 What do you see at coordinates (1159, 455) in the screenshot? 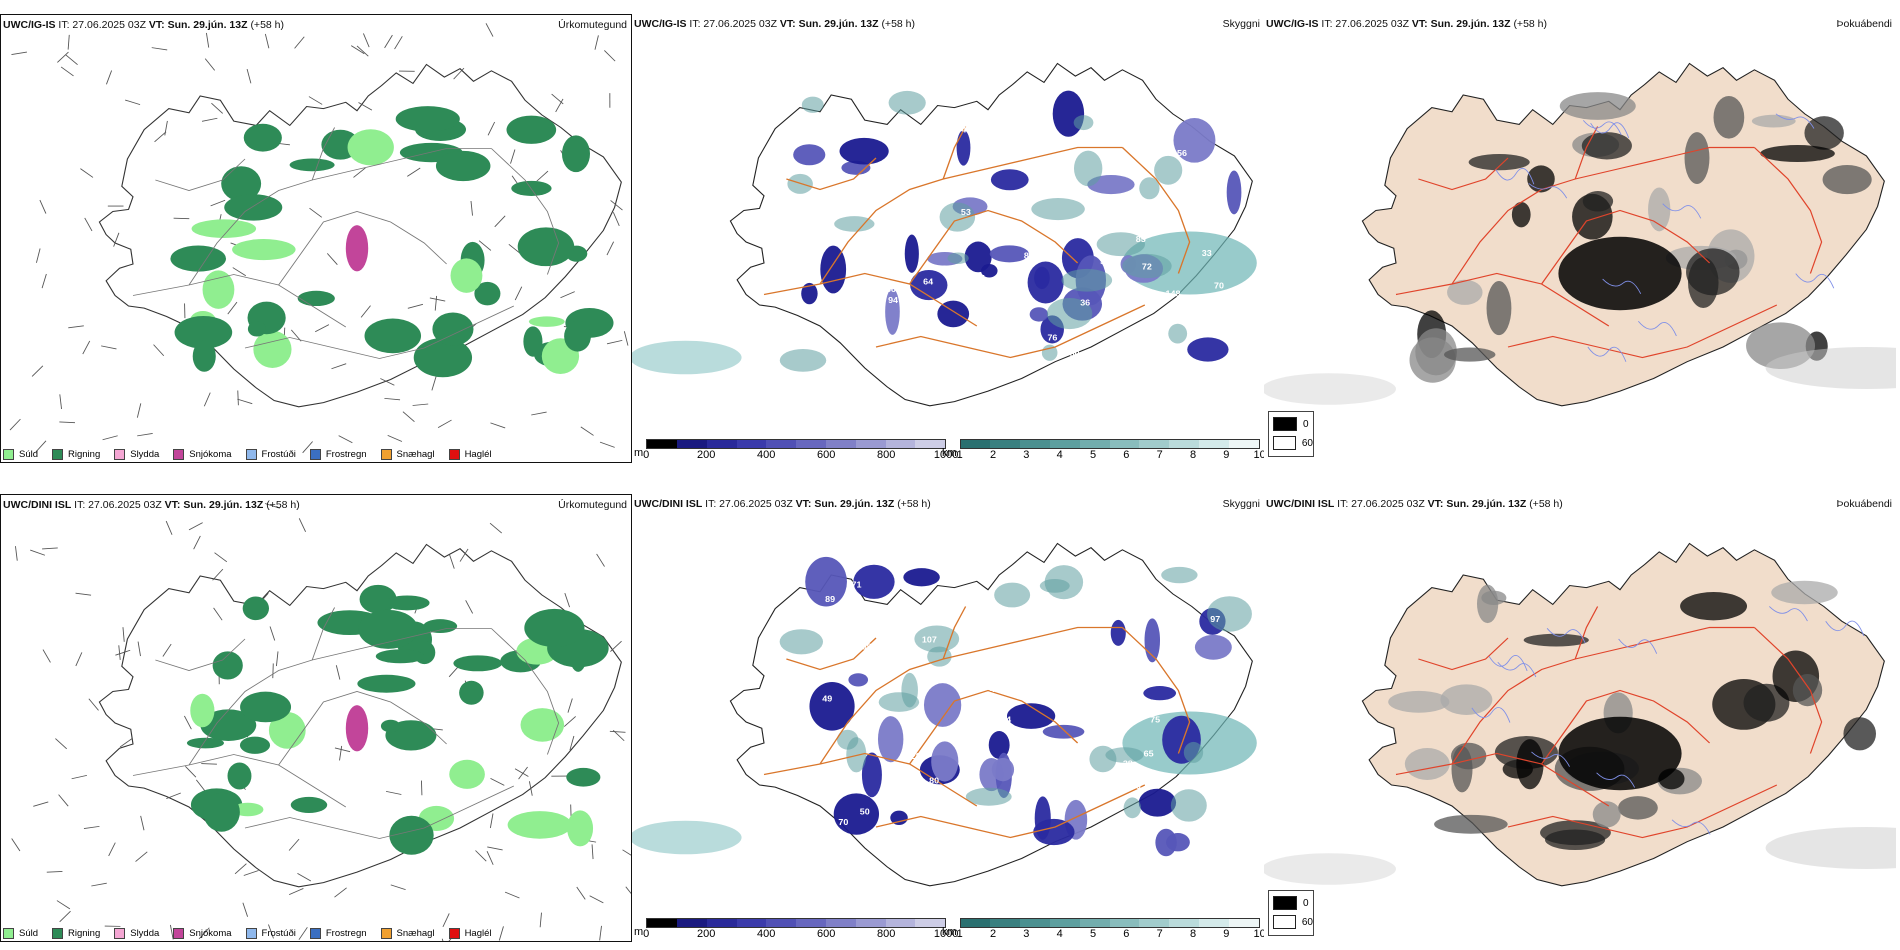
I see `colorbar-tick-label: 7` at bounding box center [1159, 455].